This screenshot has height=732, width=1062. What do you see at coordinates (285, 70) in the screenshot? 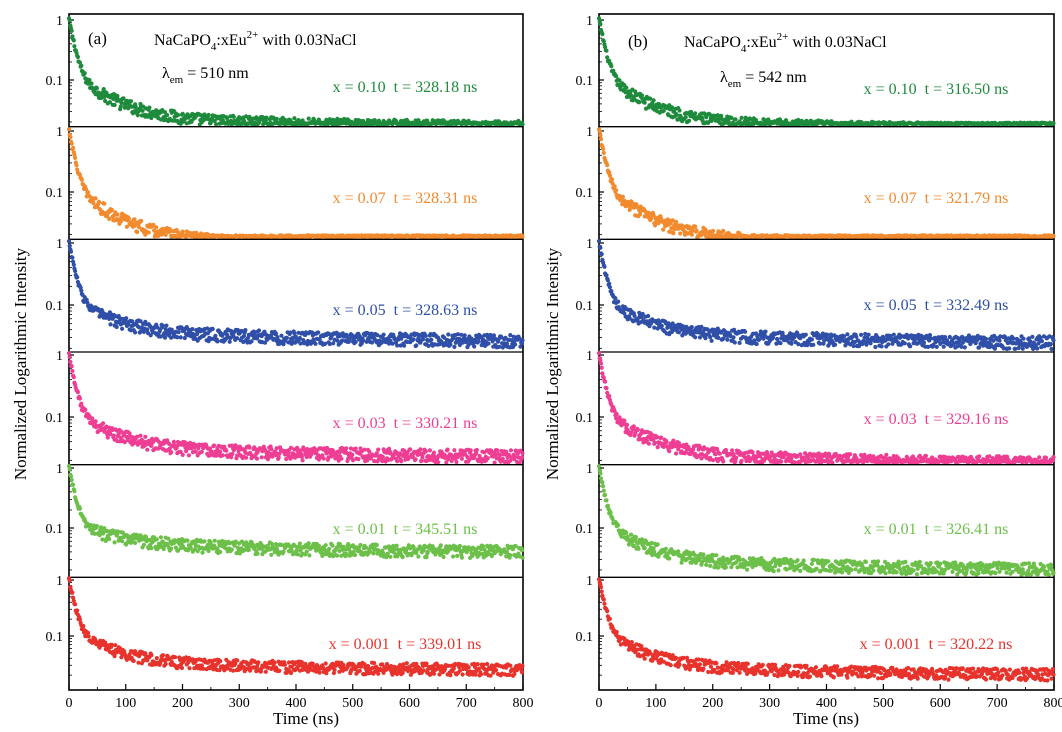
I see `series-0: 10.1 x = 0.10 t = 328.18 ns` at bounding box center [285, 70].